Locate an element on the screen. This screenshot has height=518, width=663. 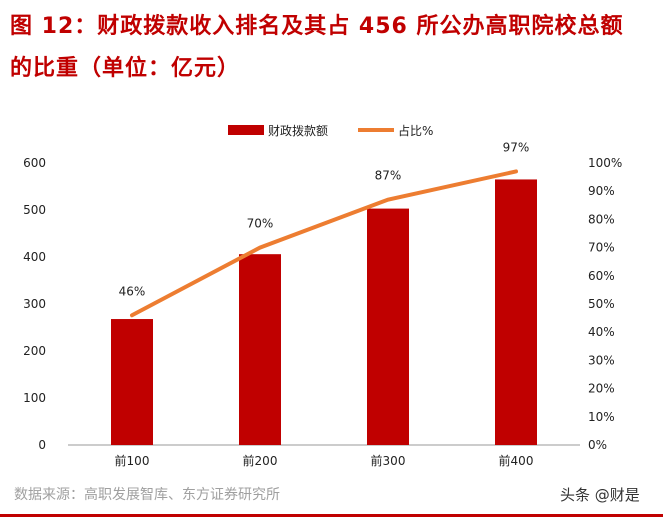
left-tick-label: 500 is located at coordinates (34, 210).